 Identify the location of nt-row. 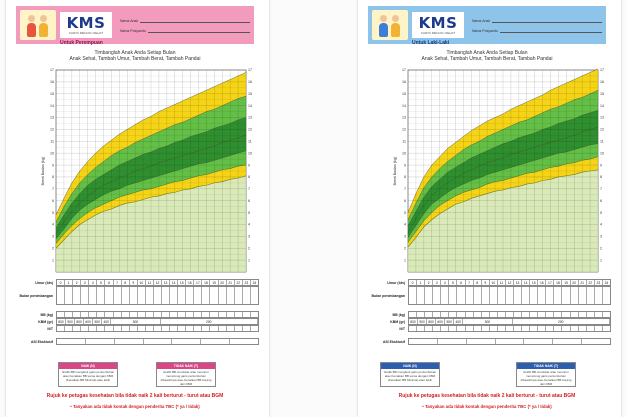
(157, 328).